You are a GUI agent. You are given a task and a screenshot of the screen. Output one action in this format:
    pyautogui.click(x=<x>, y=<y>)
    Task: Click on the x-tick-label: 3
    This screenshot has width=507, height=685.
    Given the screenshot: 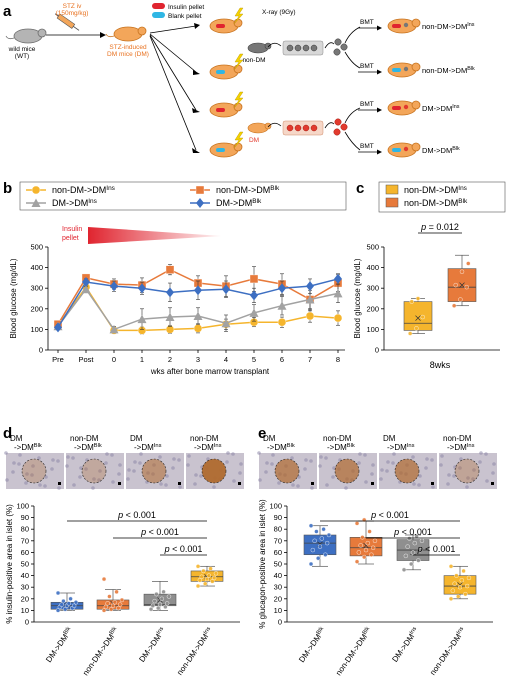 What is the action you would take?
    pyautogui.click(x=198, y=359)
    